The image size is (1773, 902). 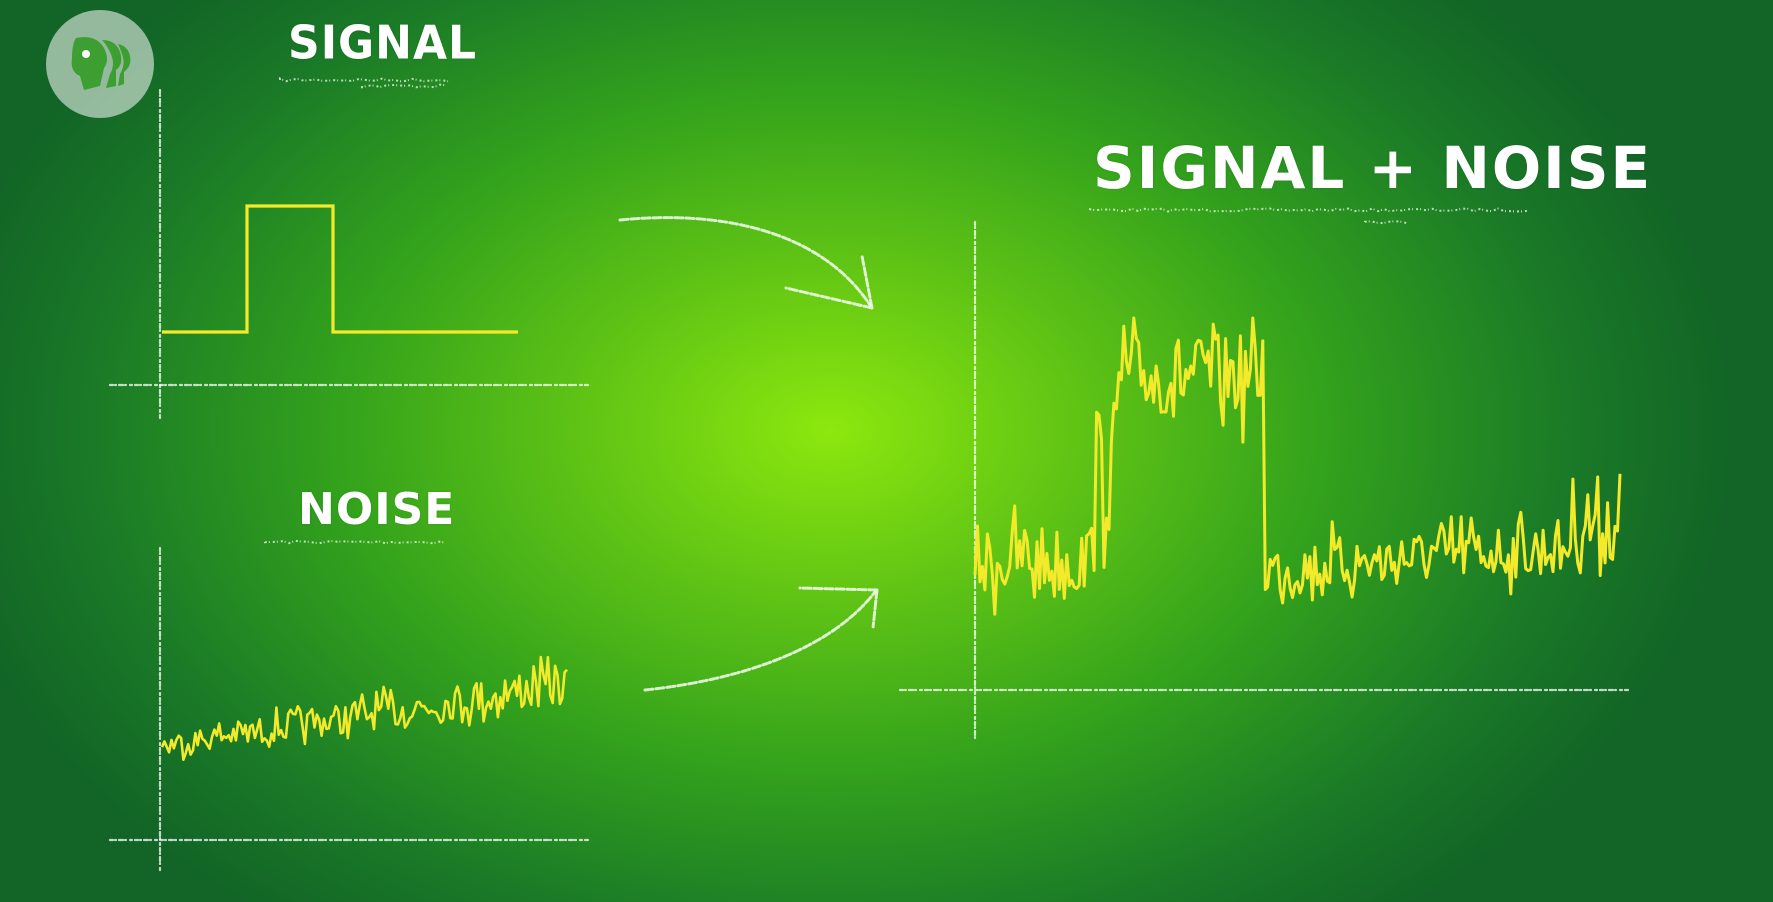 I want to click on bottom-arrowhead, so click(x=838, y=608).